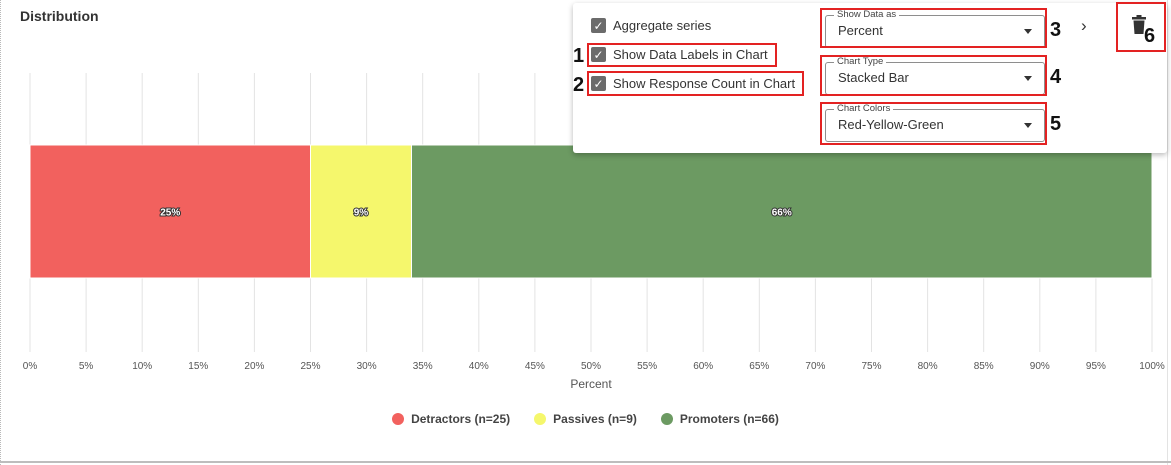  I want to click on show-response-count-option: ✓ Show Response Count in Chart, so click(693, 83).